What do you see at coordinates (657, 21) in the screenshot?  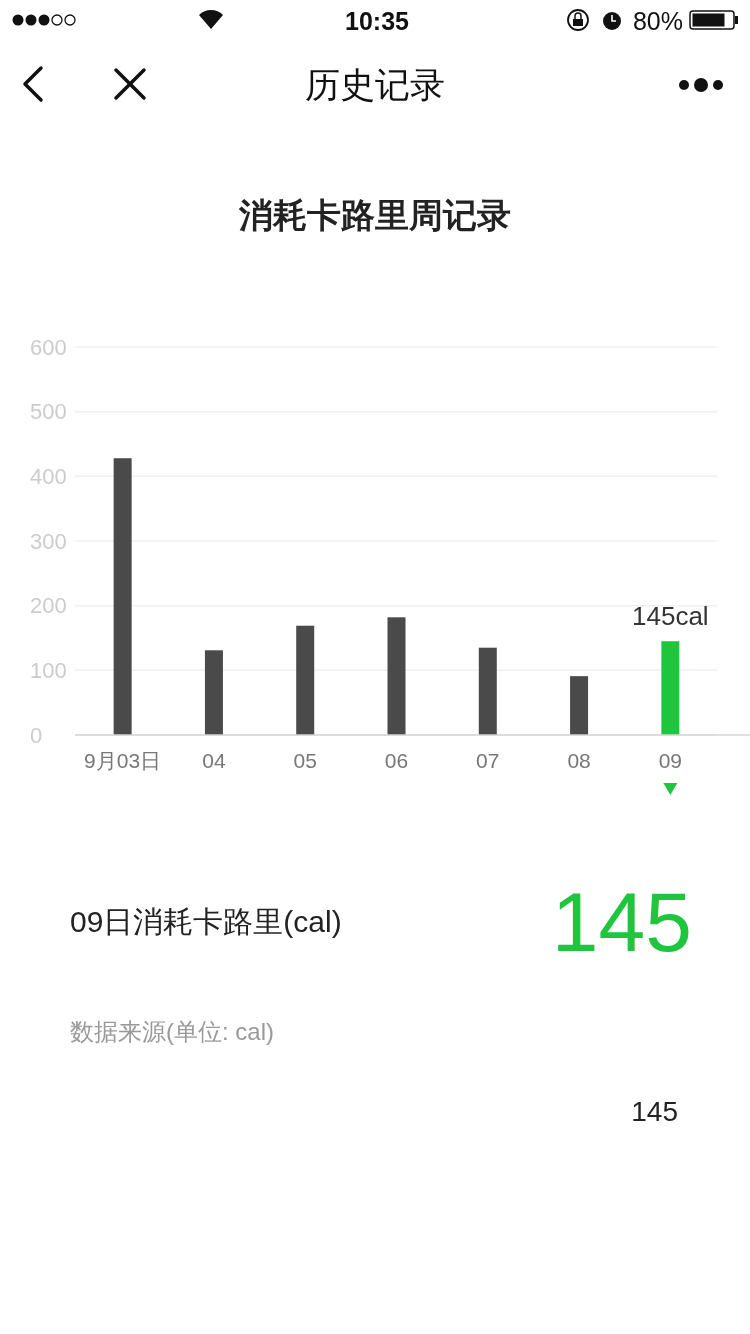 I see `text: 80%` at bounding box center [657, 21].